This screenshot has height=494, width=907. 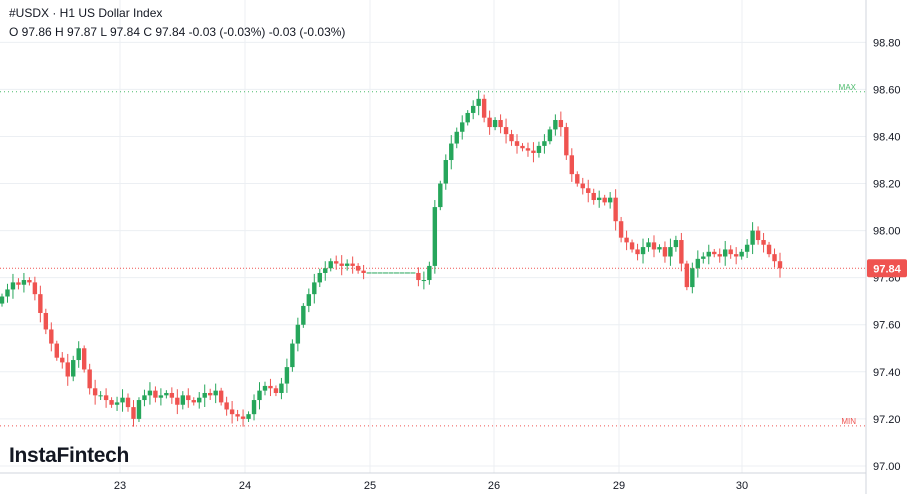 What do you see at coordinates (494, 486) in the screenshot?
I see `x-tick-label: 26` at bounding box center [494, 486].